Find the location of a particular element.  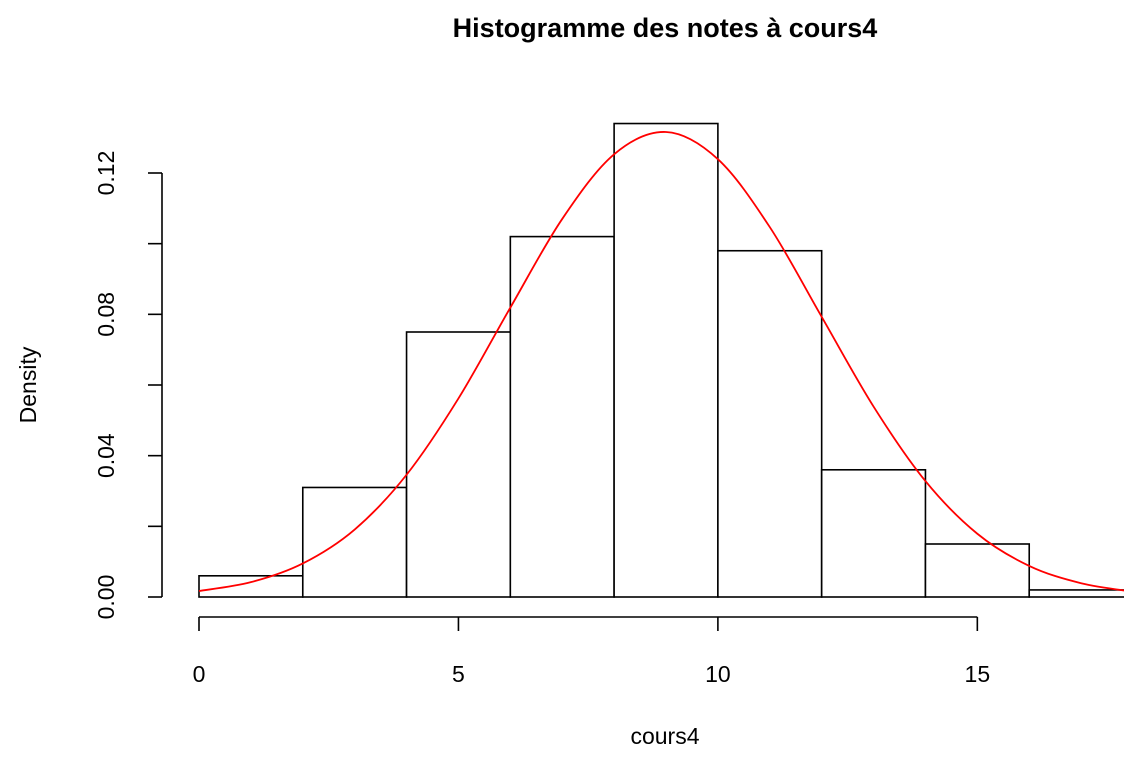

x-axis-label: cours4 is located at coordinates (664, 736).